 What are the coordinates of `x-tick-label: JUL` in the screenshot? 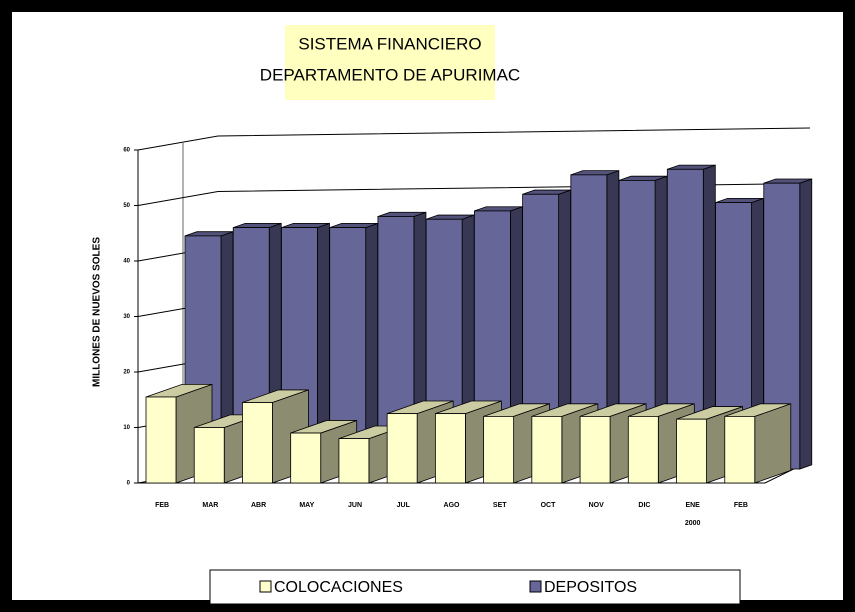 It's located at (404, 505).